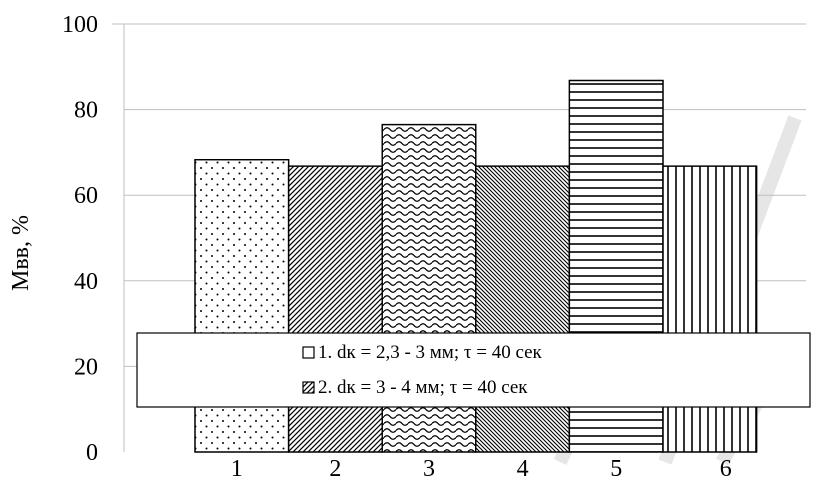 The image size is (814, 477). What do you see at coordinates (481, 466) in the screenshot?
I see `x-axis-ticks: 1 2 3 4 5 6` at bounding box center [481, 466].